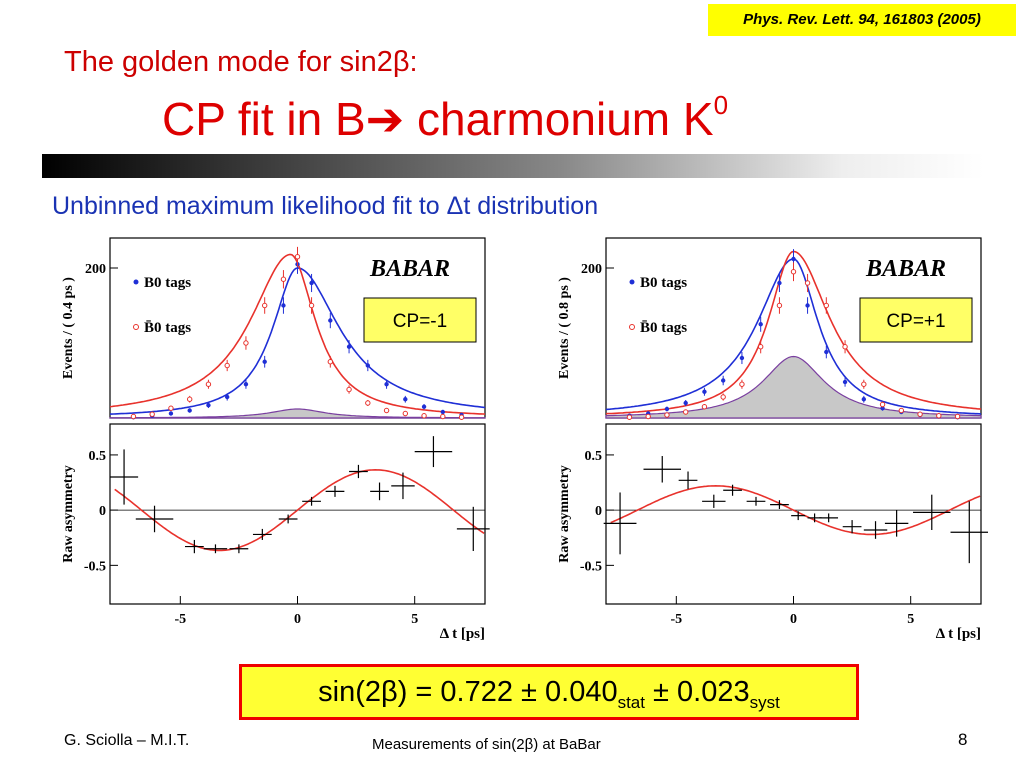 The height and width of the screenshot is (768, 1024). I want to click on page-number: 8, so click(963, 739).